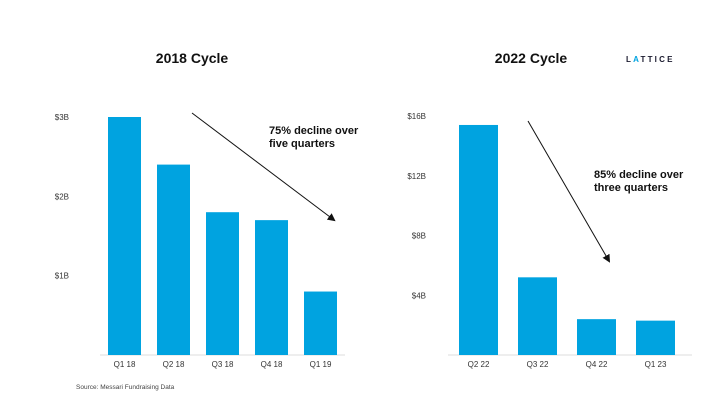  What do you see at coordinates (656, 364) in the screenshot?
I see `x-tick-label: Q1 23` at bounding box center [656, 364].